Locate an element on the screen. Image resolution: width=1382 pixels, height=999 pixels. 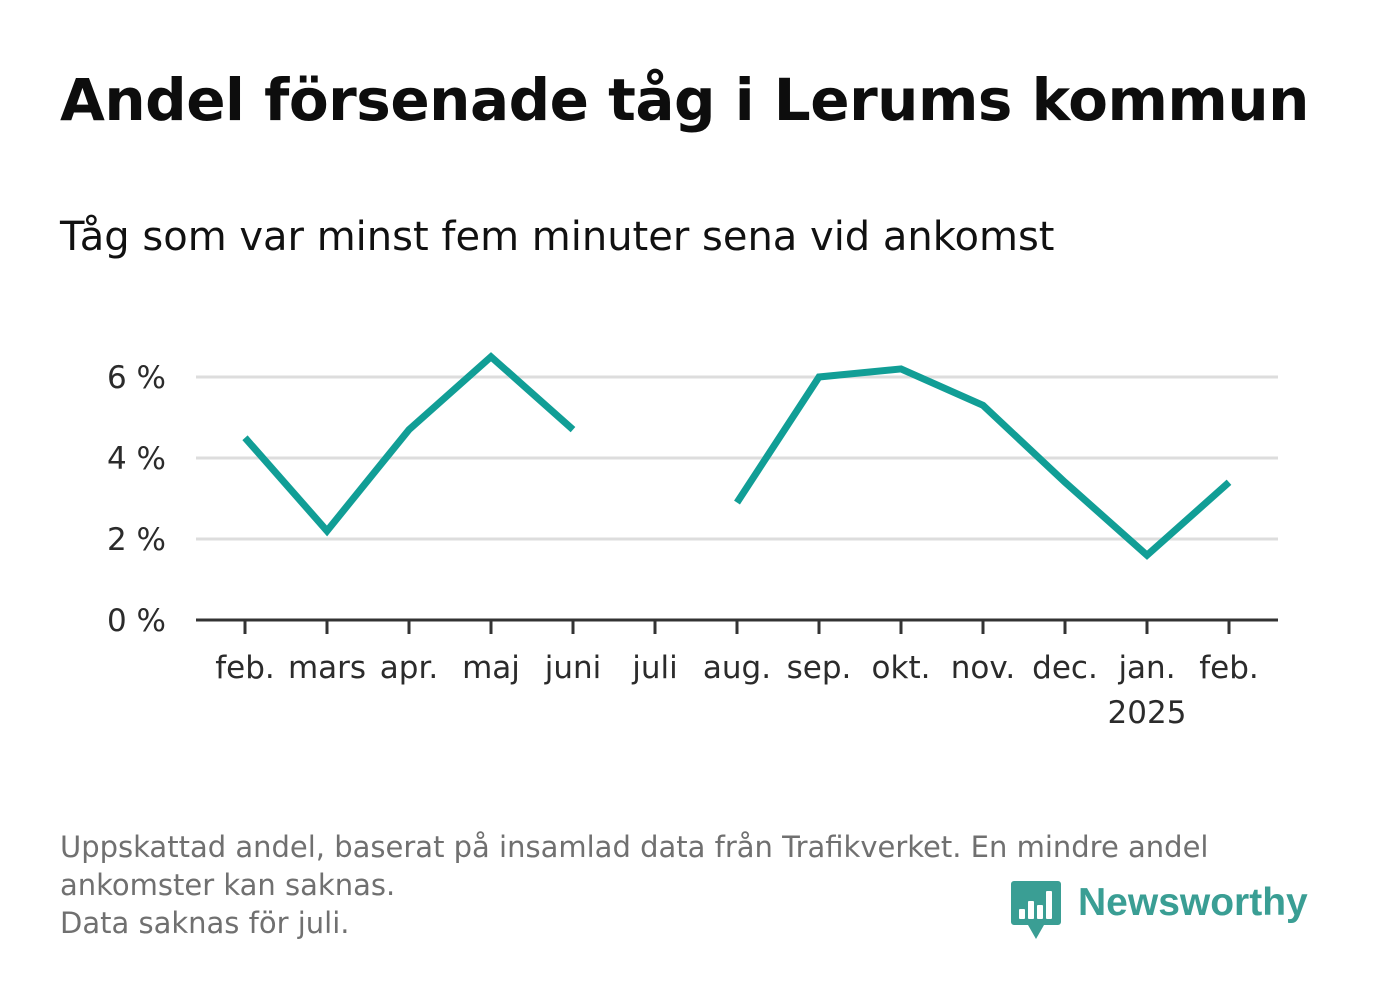
y-tick-label: 2 % is located at coordinates (136, 540).